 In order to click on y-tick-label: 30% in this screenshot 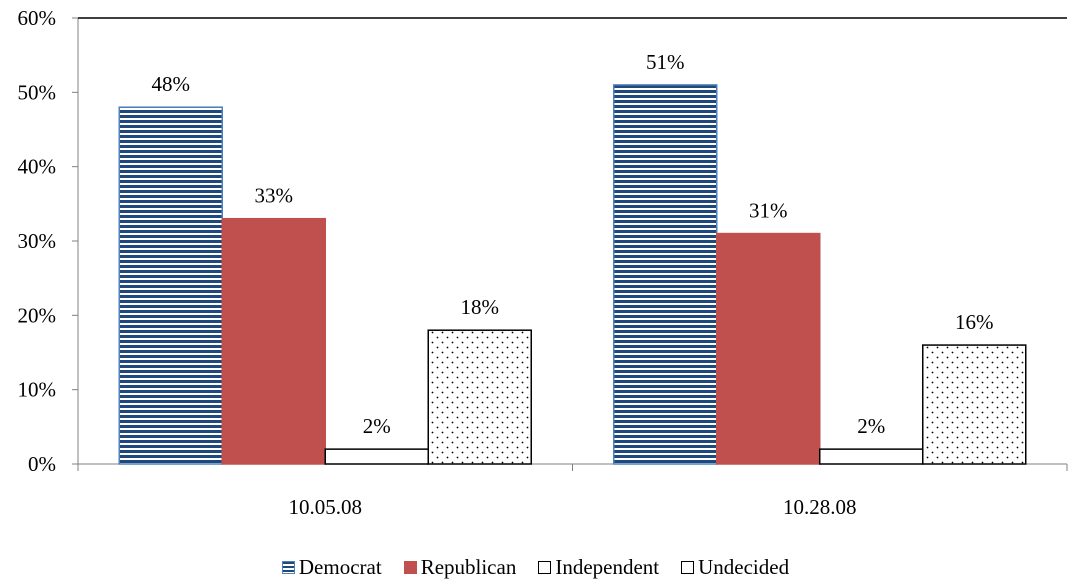, I will do `click(37, 241)`.